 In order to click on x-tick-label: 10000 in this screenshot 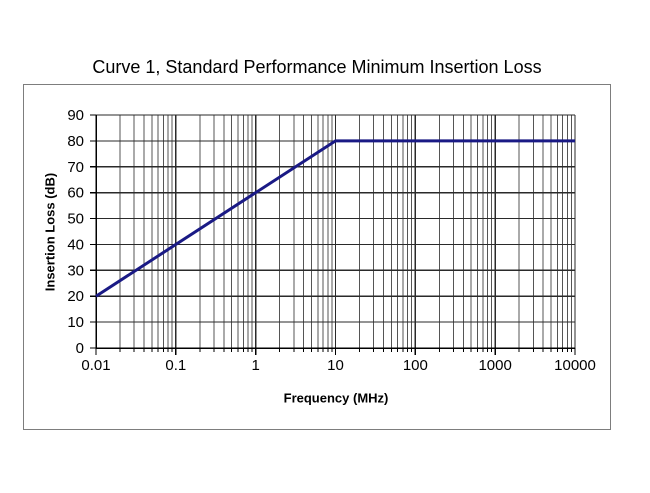, I will do `click(575, 365)`.